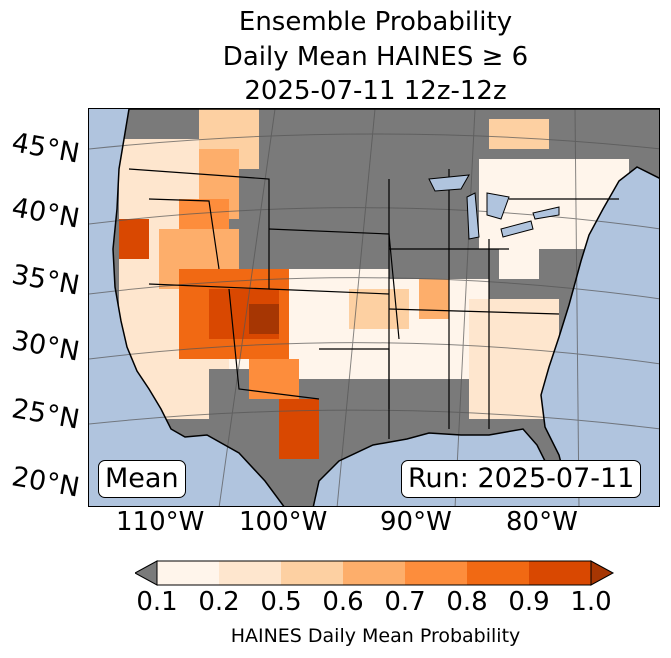 This screenshot has width=671, height=658. I want to click on california-area, so click(134, 239).